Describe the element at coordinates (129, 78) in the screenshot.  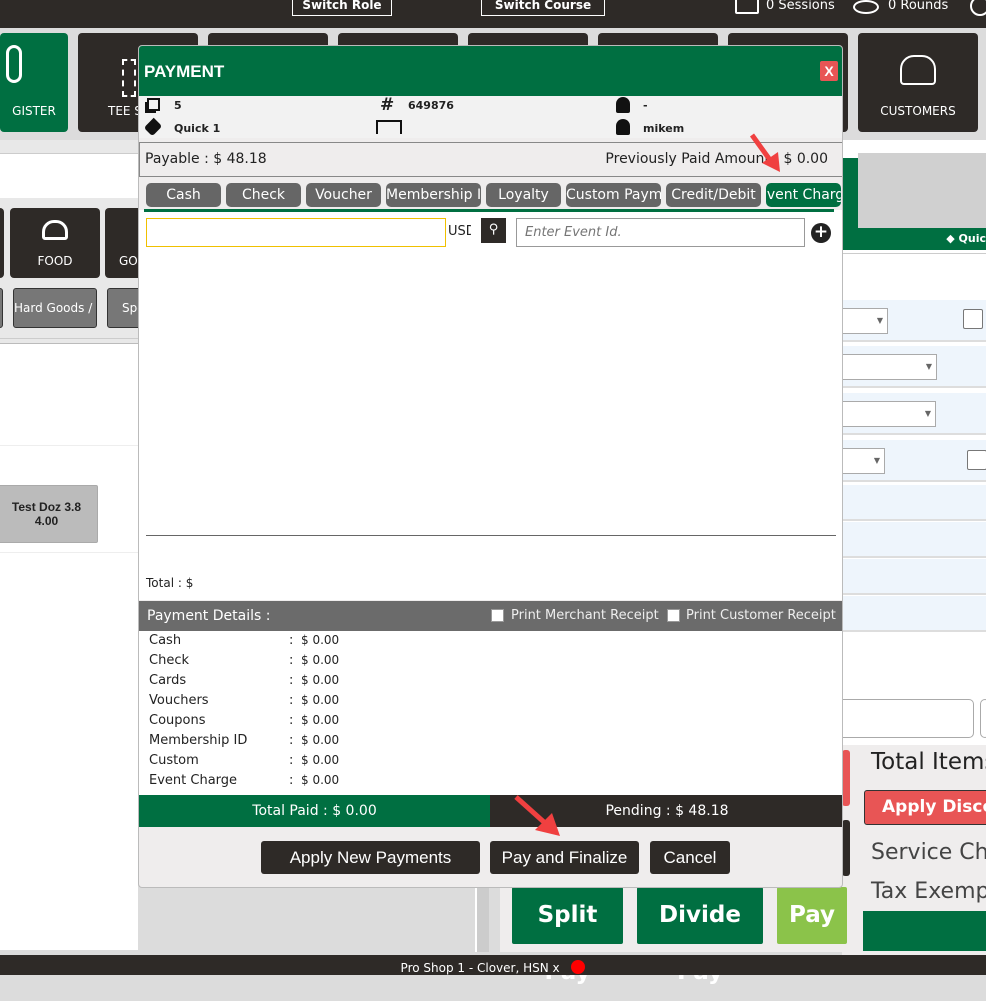
I see `tee-sheet-icon` at that location.